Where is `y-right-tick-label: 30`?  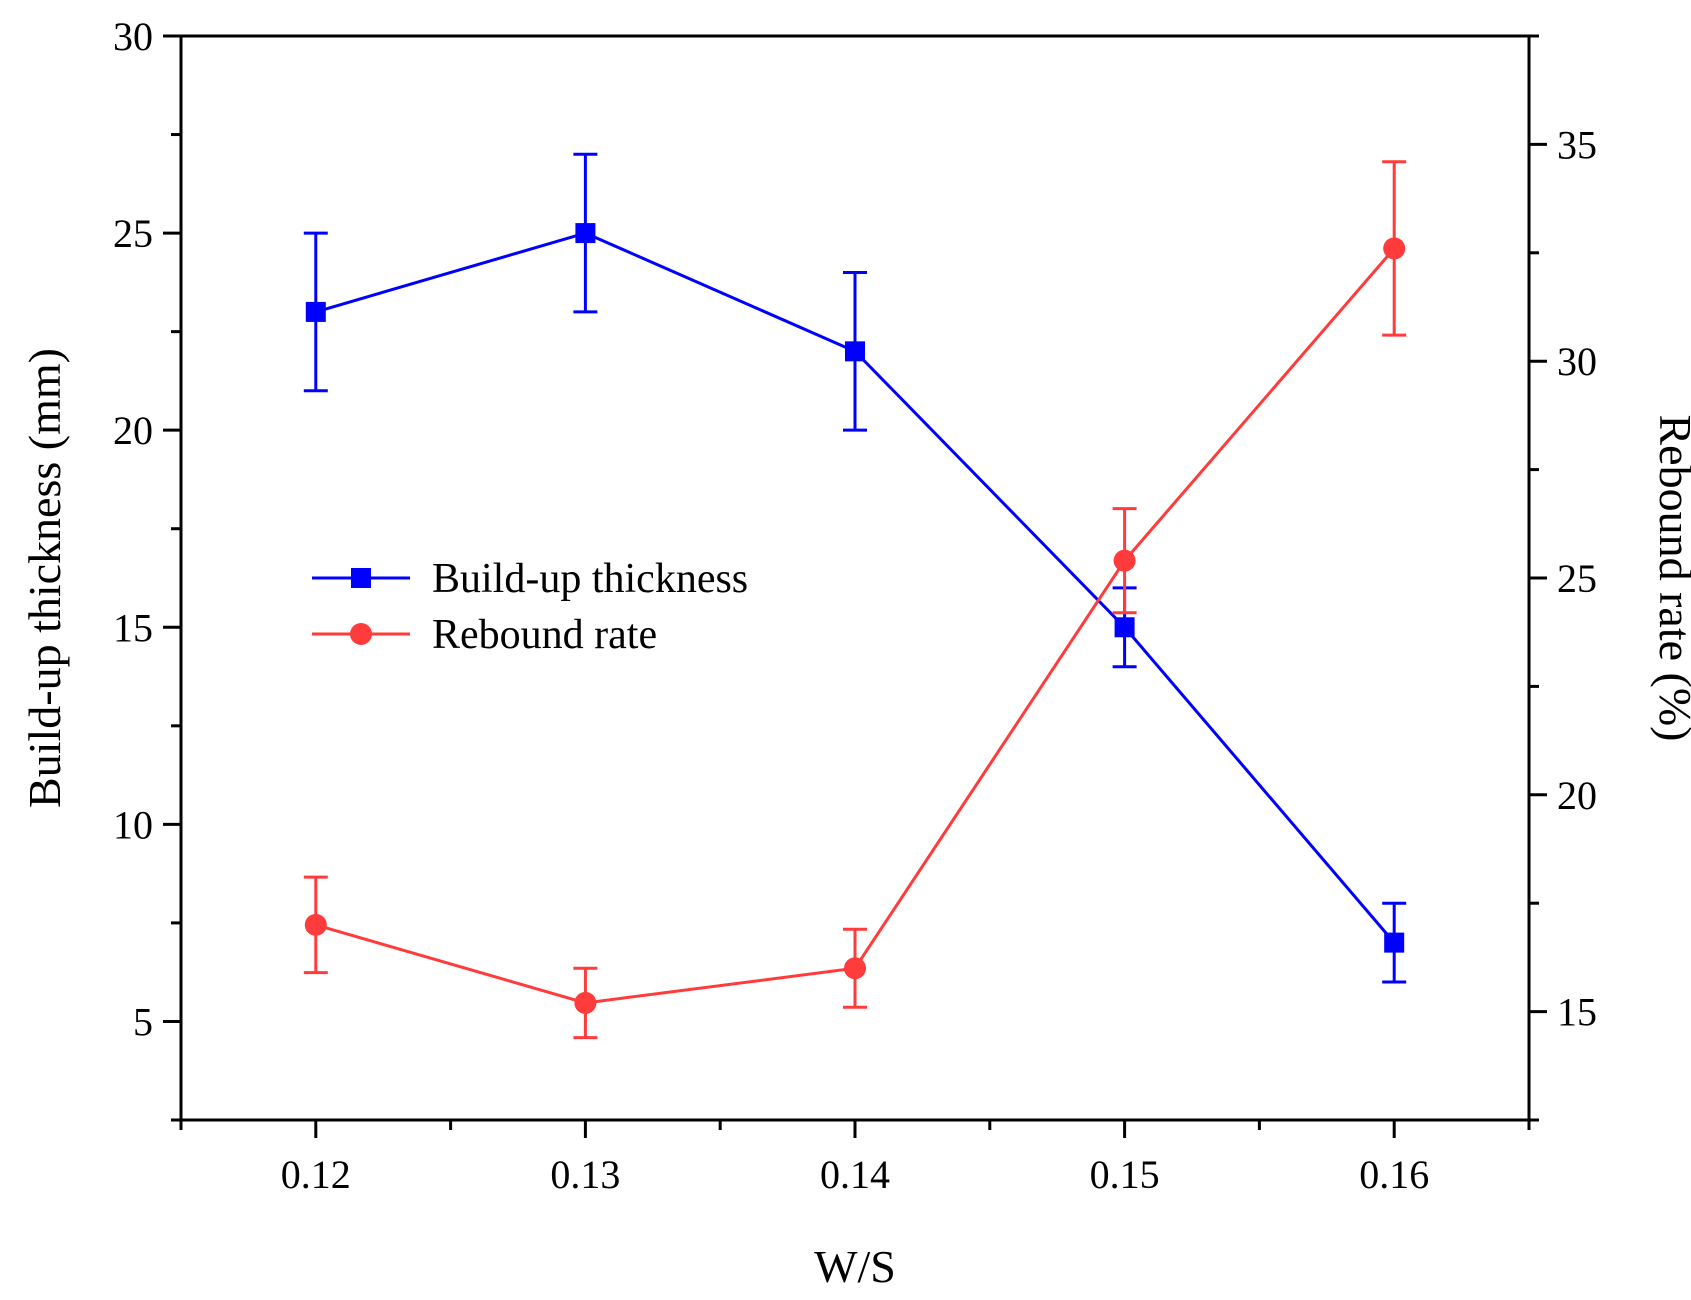 y-right-tick-label: 30 is located at coordinates (1577, 361).